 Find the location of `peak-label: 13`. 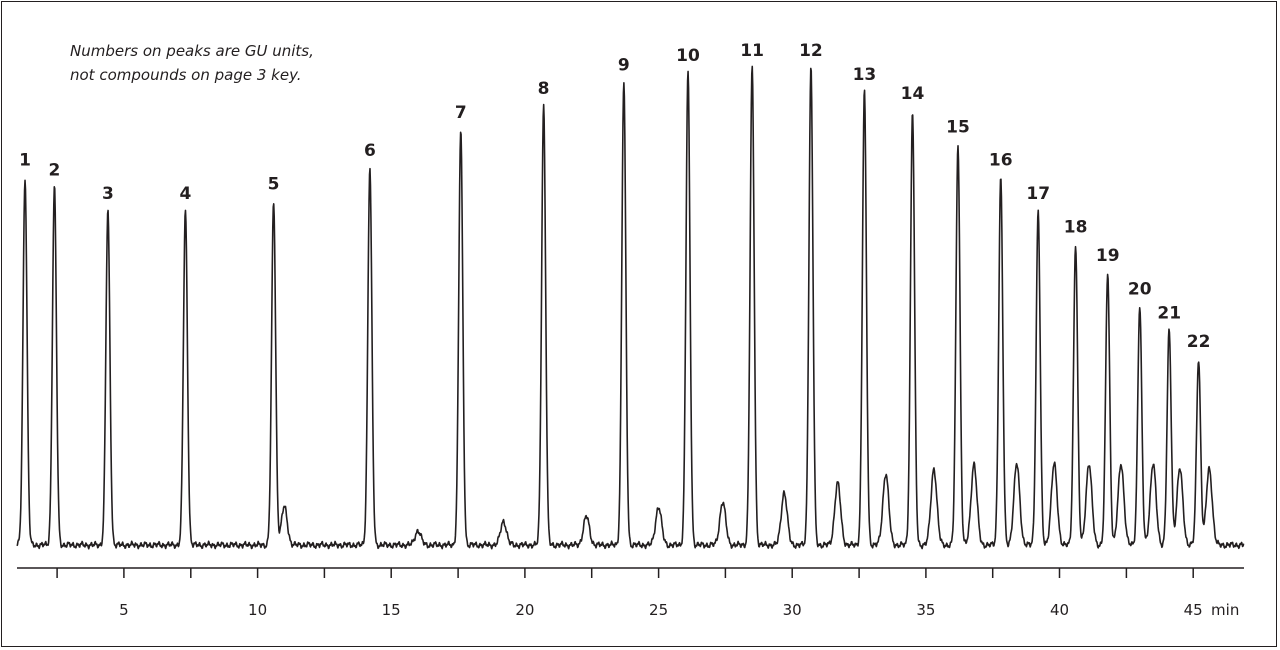

peak-label: 13 is located at coordinates (865, 75).